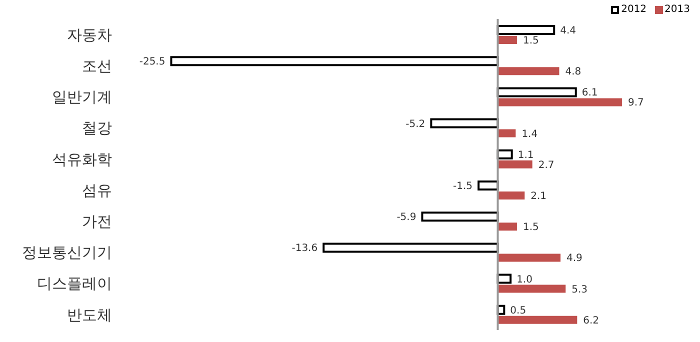 This screenshot has width=700, height=342. I want to click on data-label: 4.4, so click(568, 31).